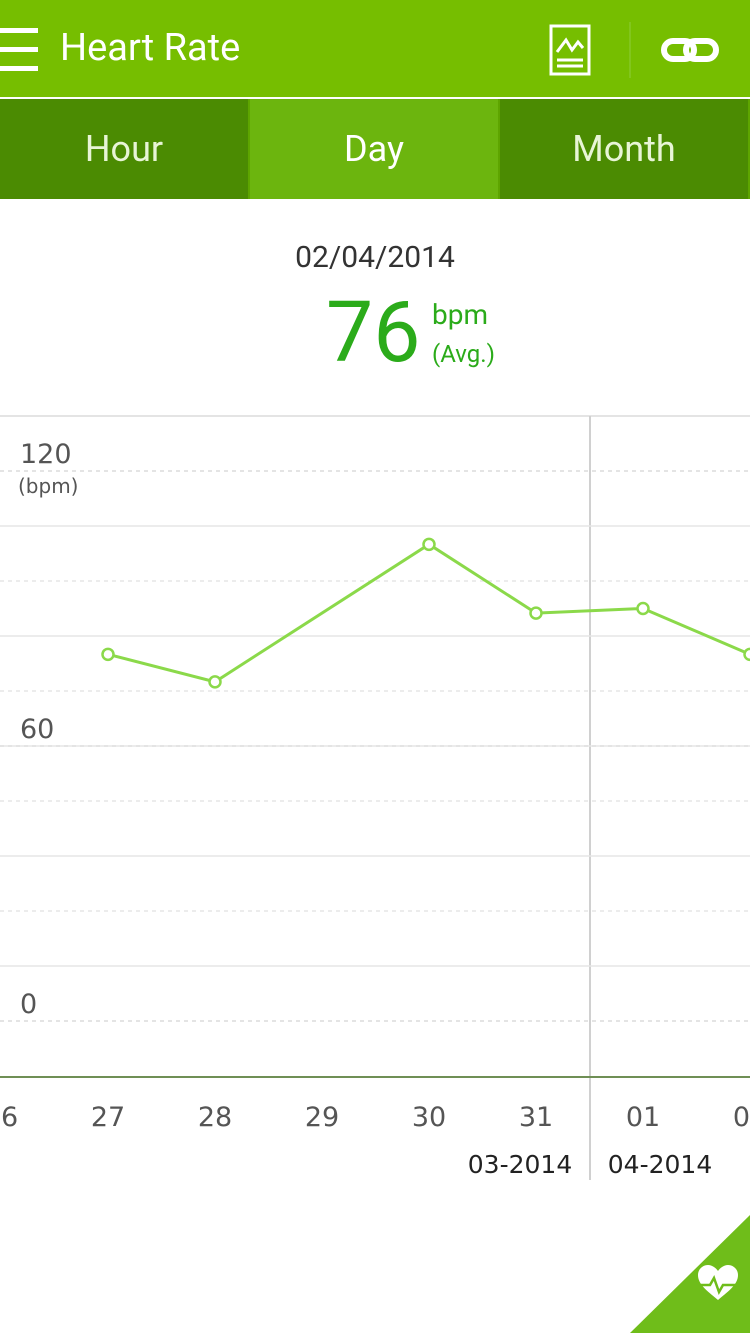 This screenshot has width=750, height=1333. What do you see at coordinates (108, 1117) in the screenshot?
I see `x-tick-label: 27` at bounding box center [108, 1117].